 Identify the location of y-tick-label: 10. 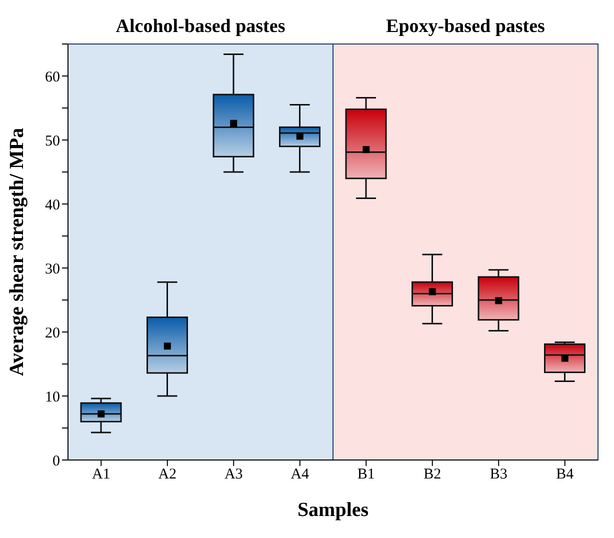
(52, 397).